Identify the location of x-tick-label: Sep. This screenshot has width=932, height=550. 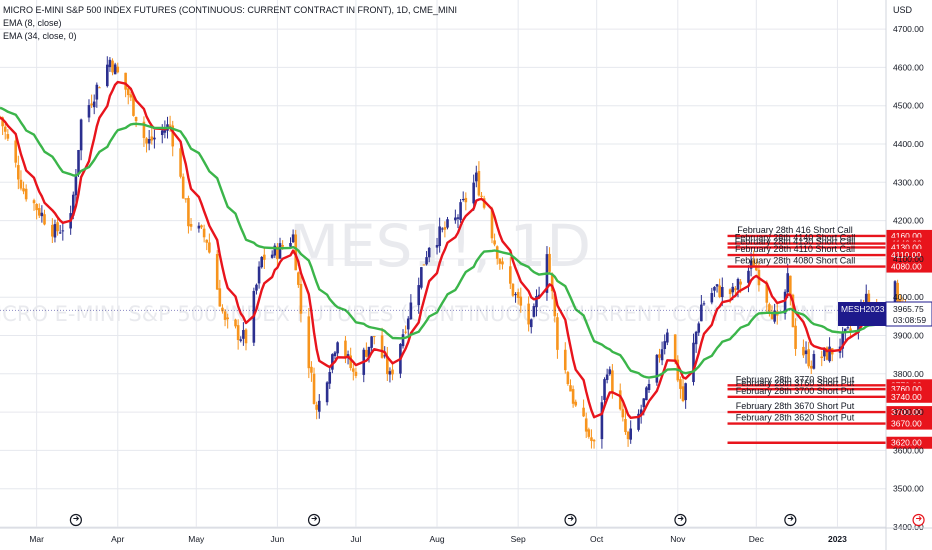
(518, 539).